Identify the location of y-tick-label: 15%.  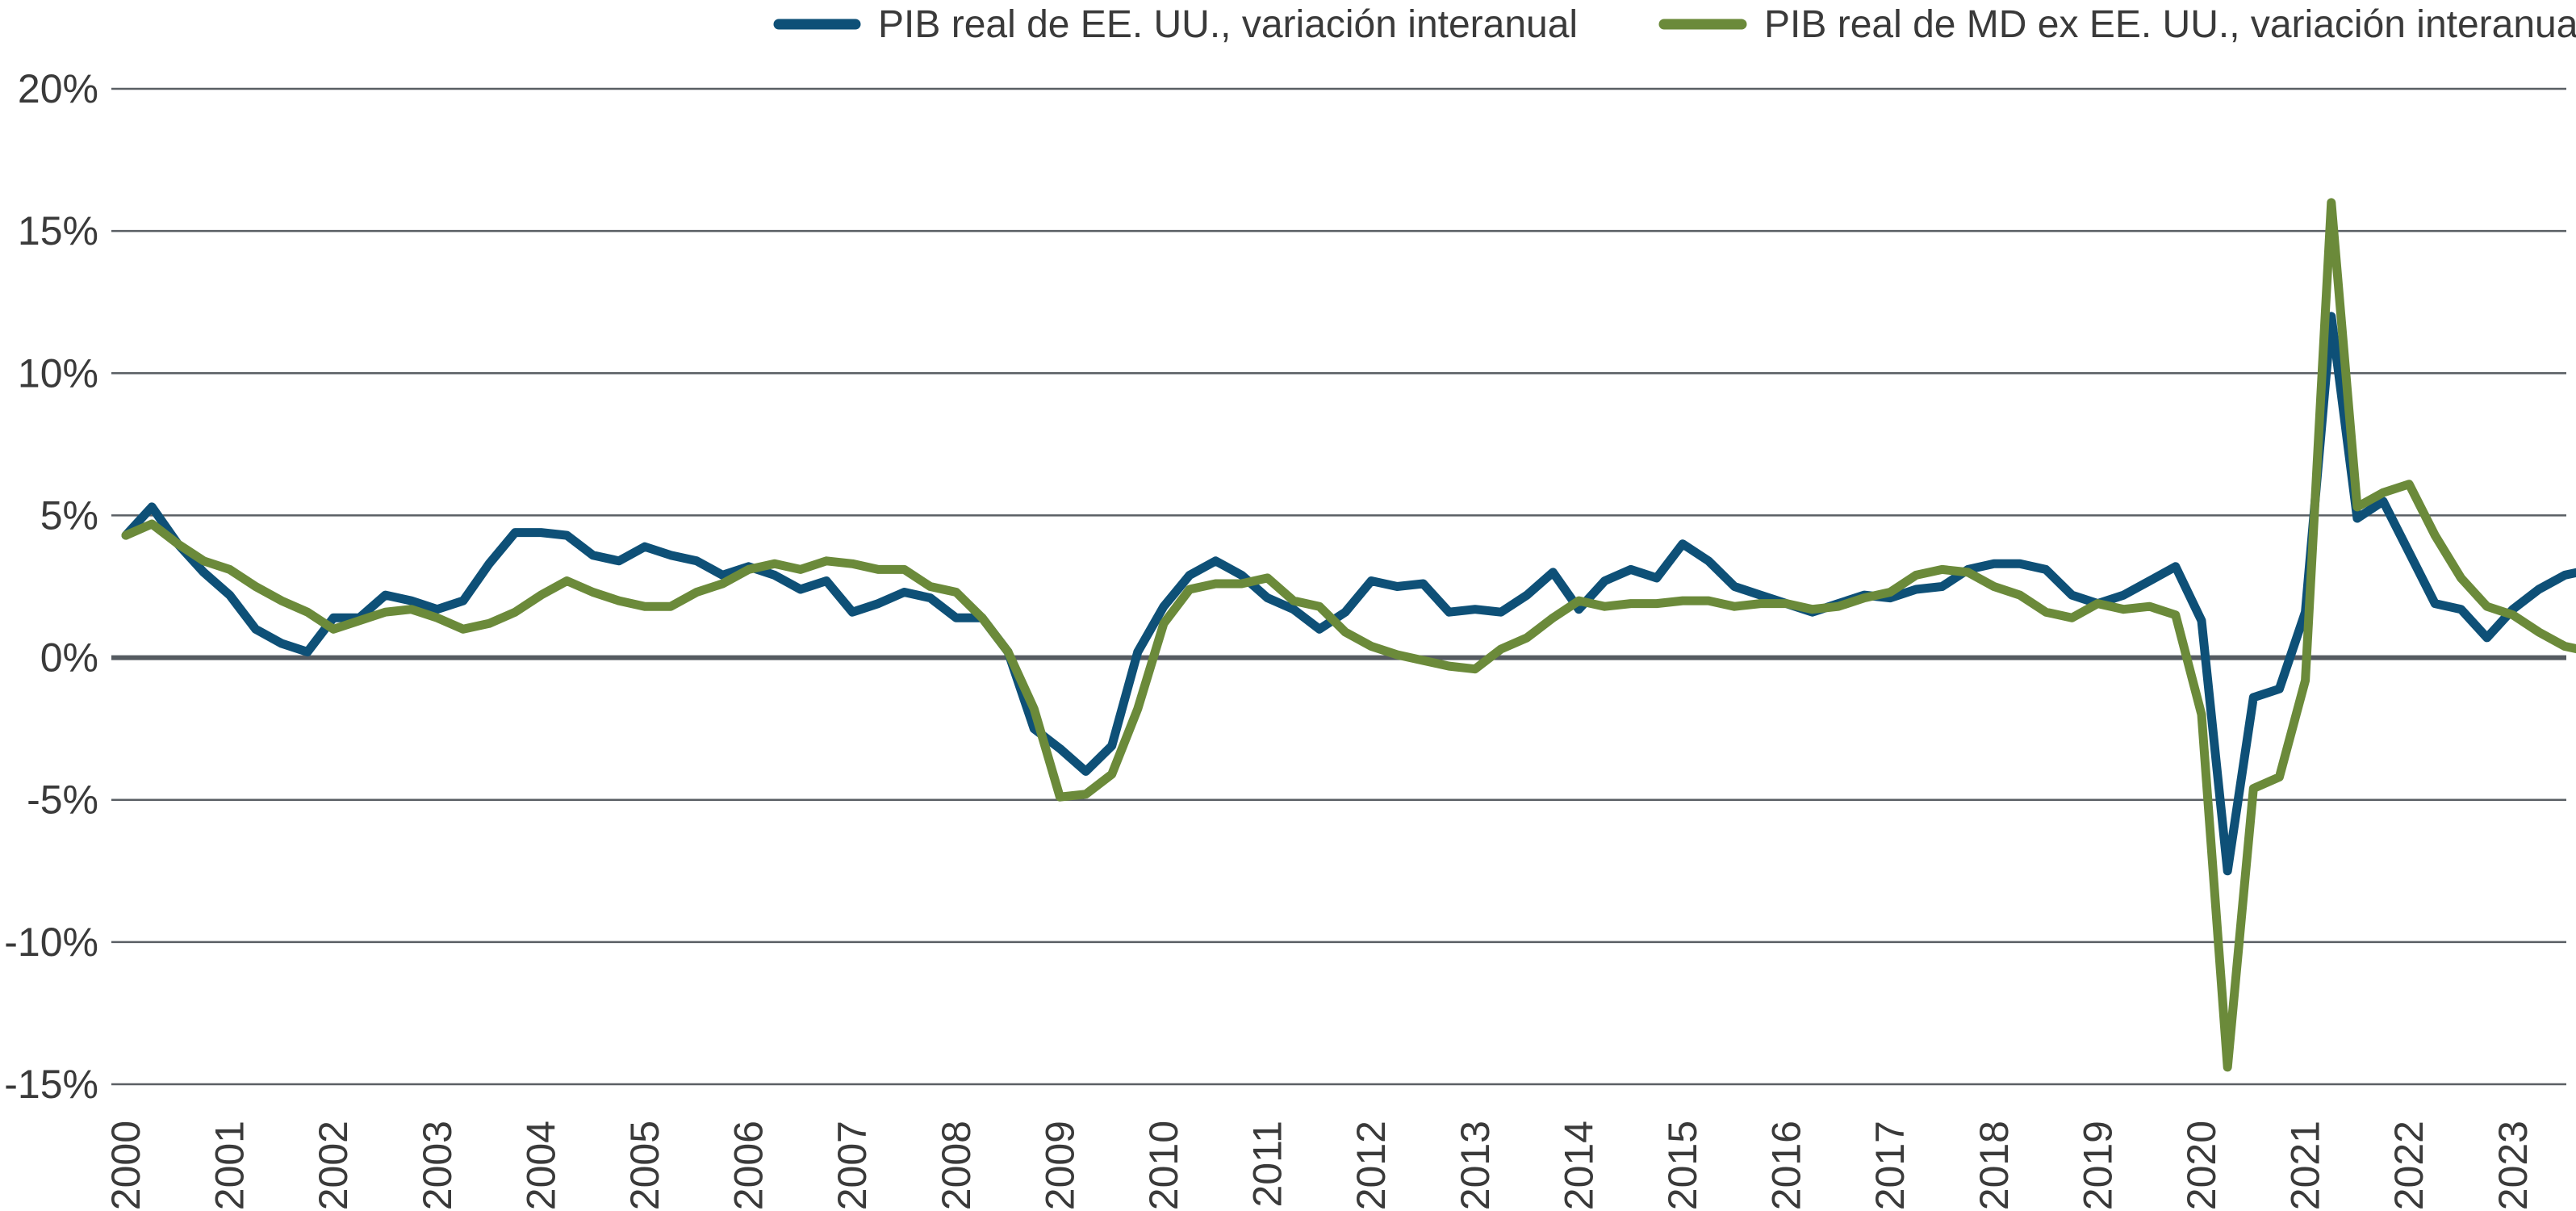
(58, 231).